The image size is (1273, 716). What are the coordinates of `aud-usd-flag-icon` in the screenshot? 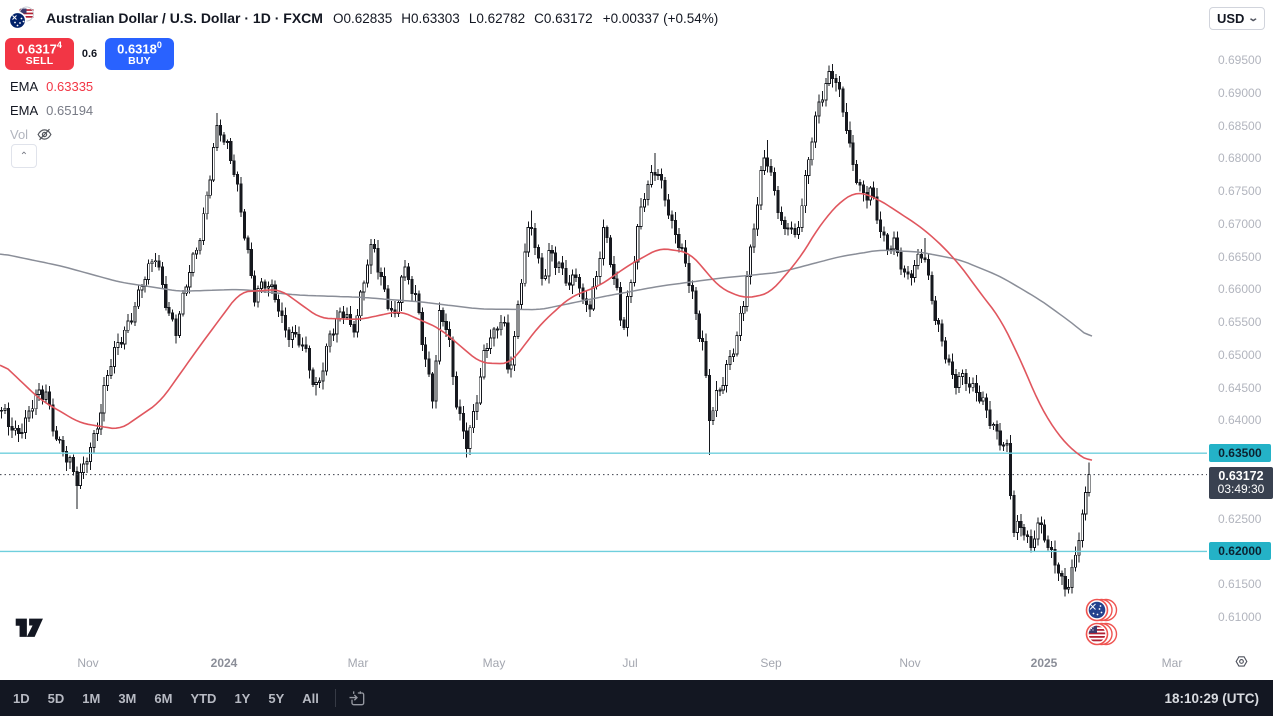 It's located at (22, 18).